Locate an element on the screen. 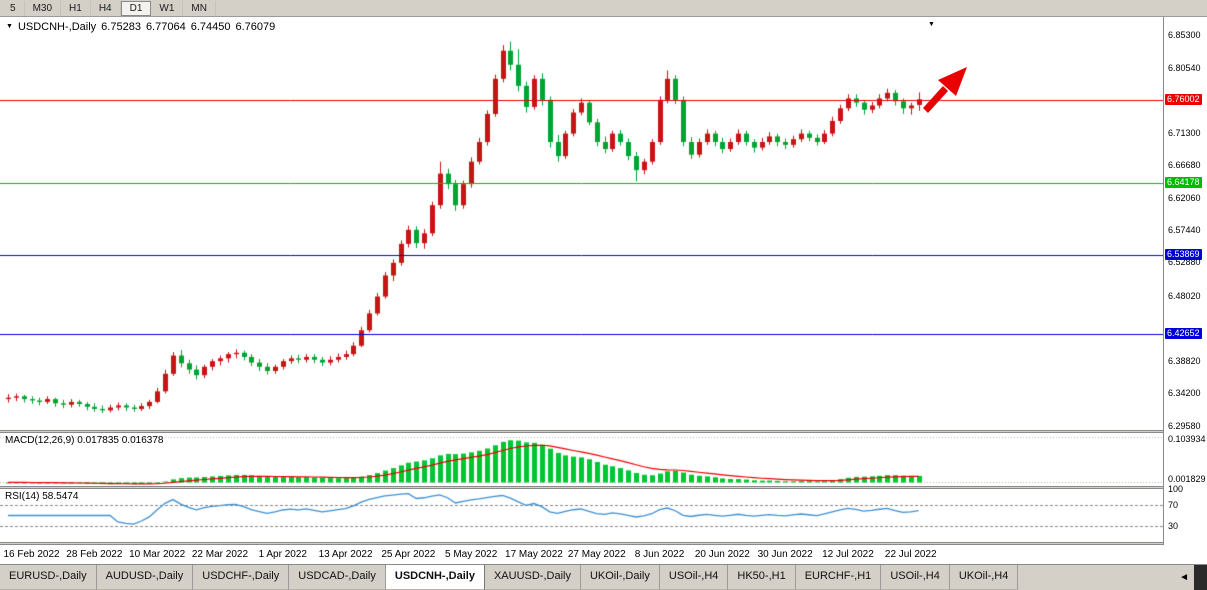 This screenshot has height=590, width=1207. chart-tab-xauusddaily-5: XAUUSD-,Daily is located at coordinates (532, 577).